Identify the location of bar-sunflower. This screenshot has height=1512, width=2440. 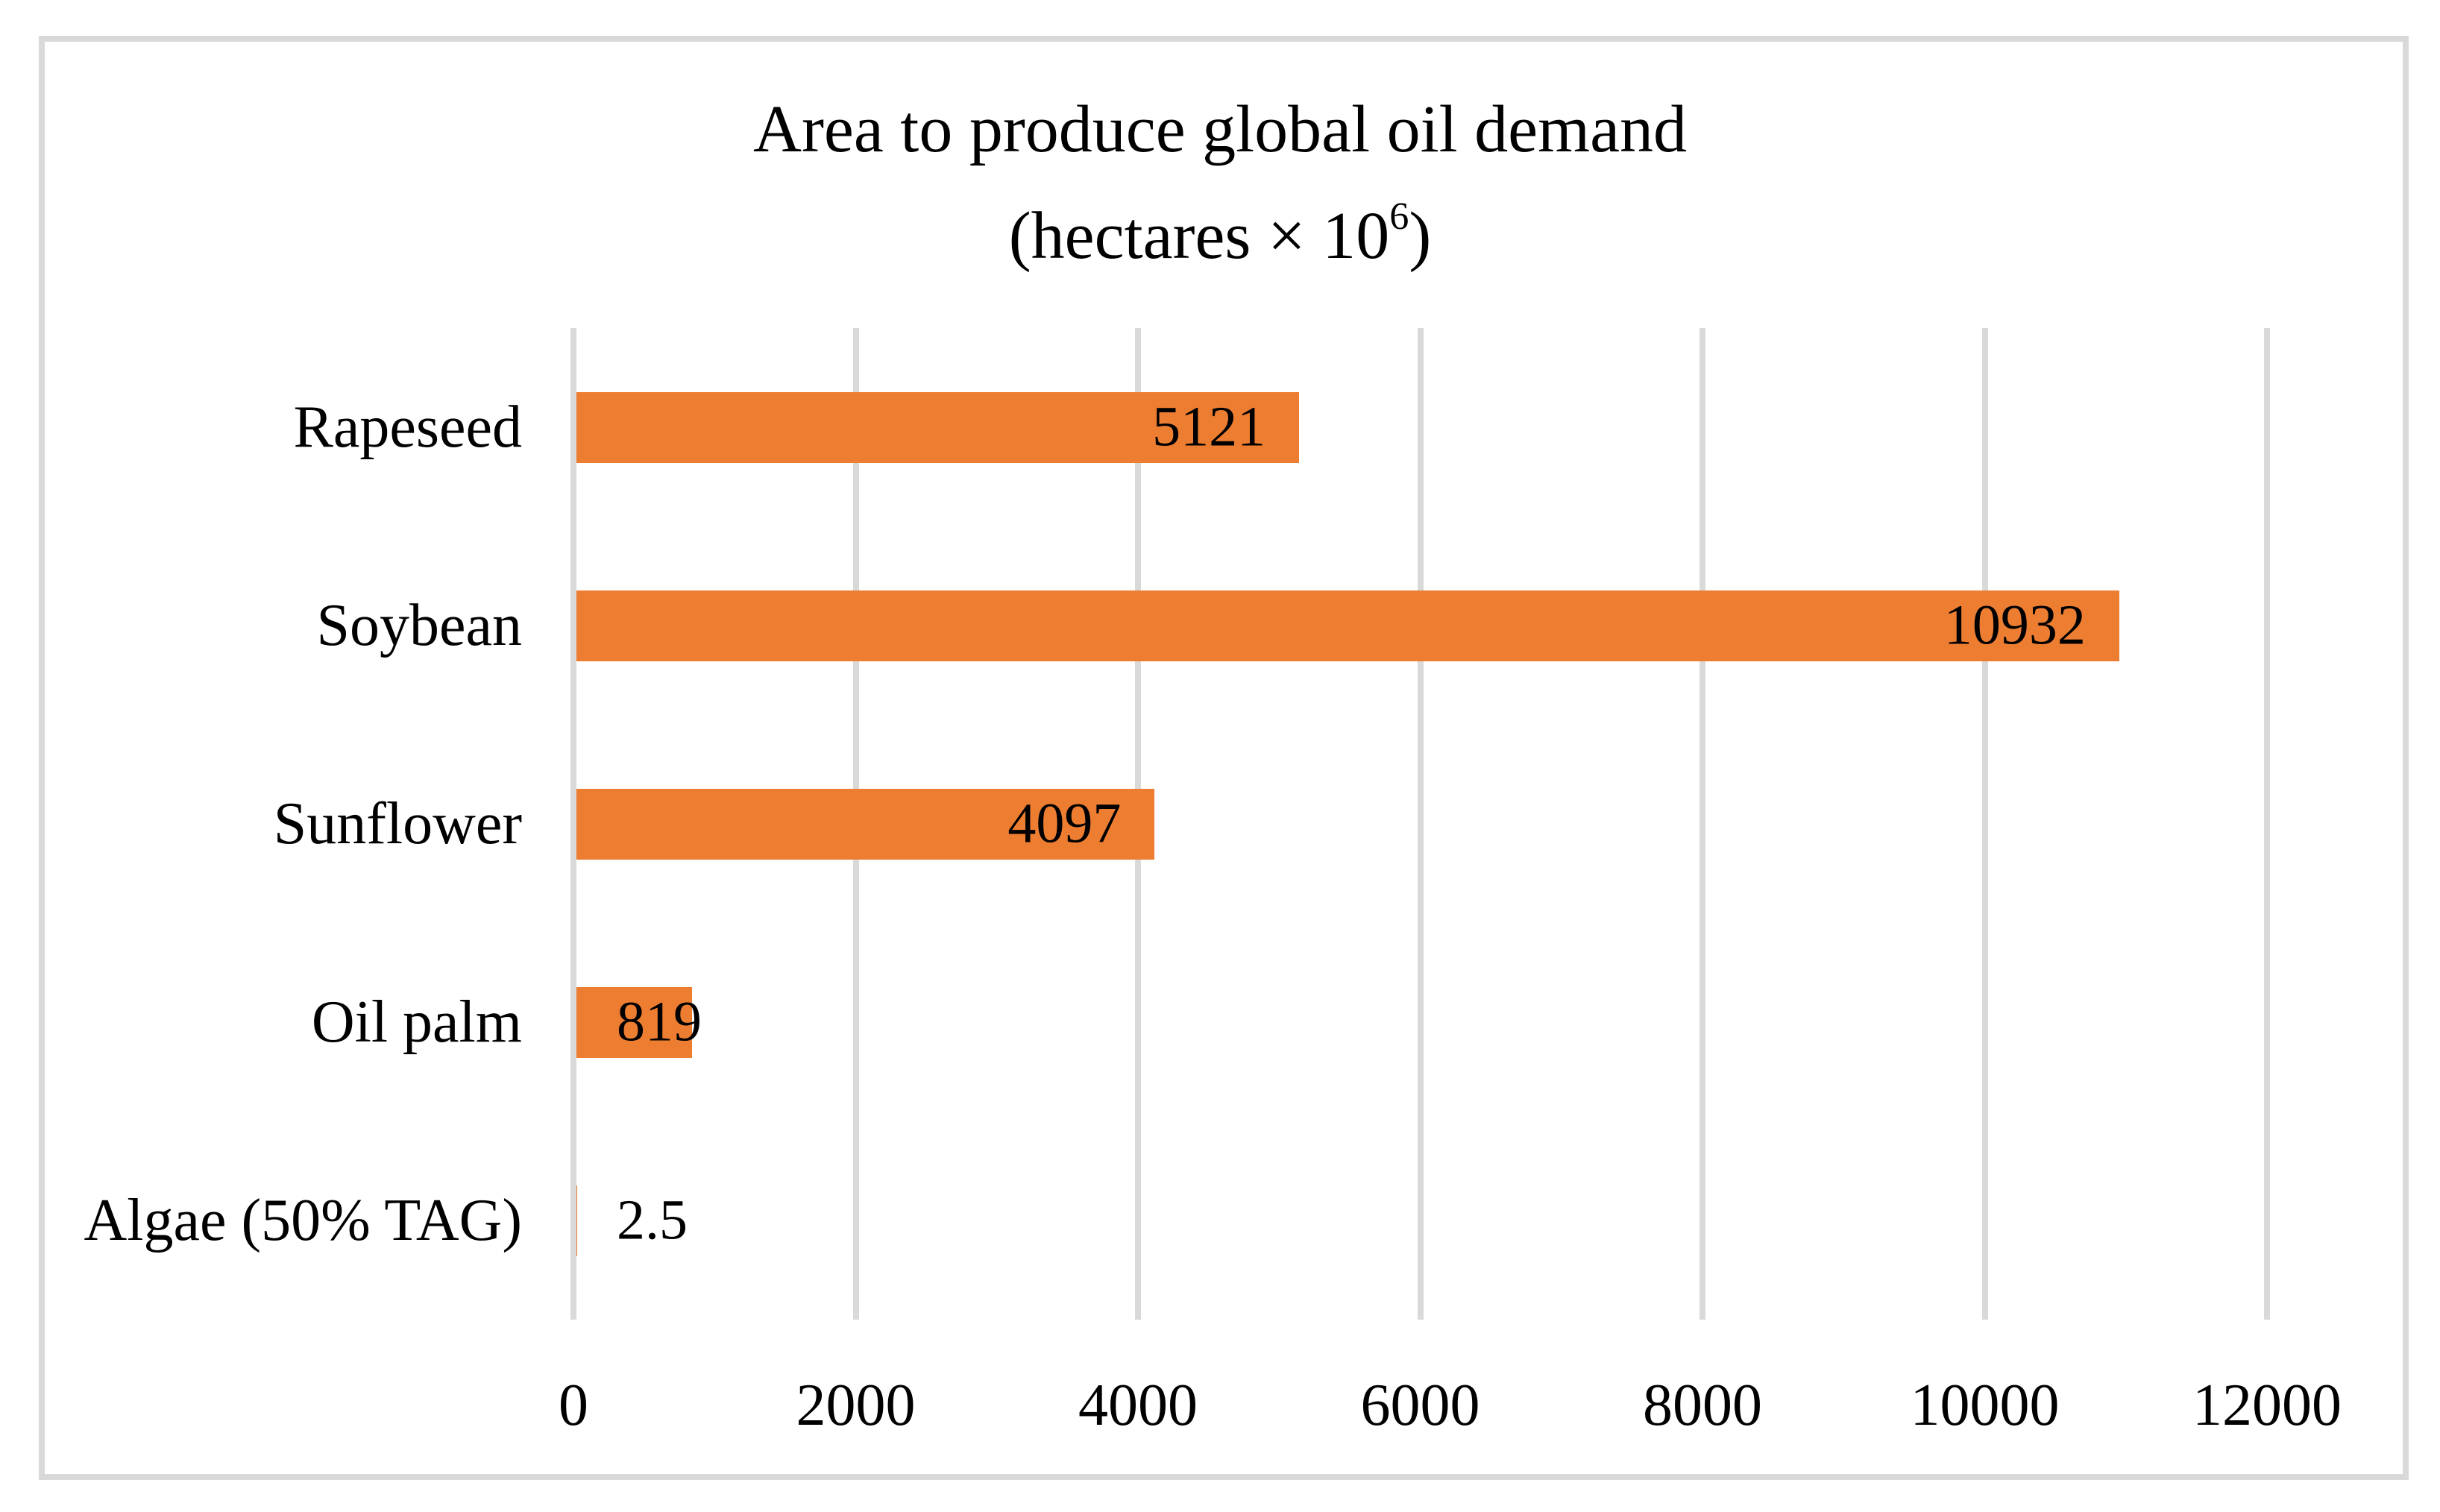
(865, 824).